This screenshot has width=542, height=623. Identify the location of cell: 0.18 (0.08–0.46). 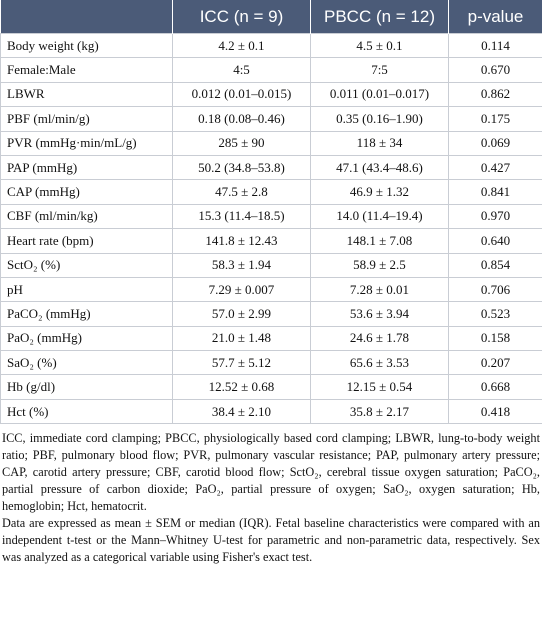
(241, 119).